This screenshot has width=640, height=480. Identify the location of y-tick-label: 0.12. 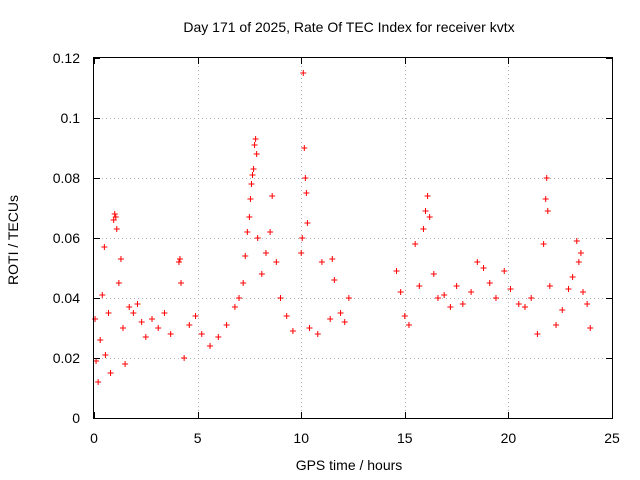
(66, 58).